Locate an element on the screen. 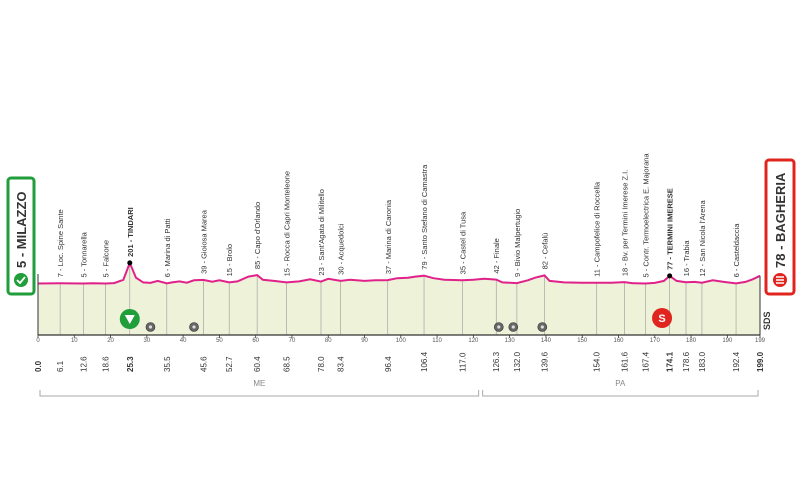 The width and height of the screenshot is (800, 484). x-tick-label: 150 is located at coordinates (582, 341).